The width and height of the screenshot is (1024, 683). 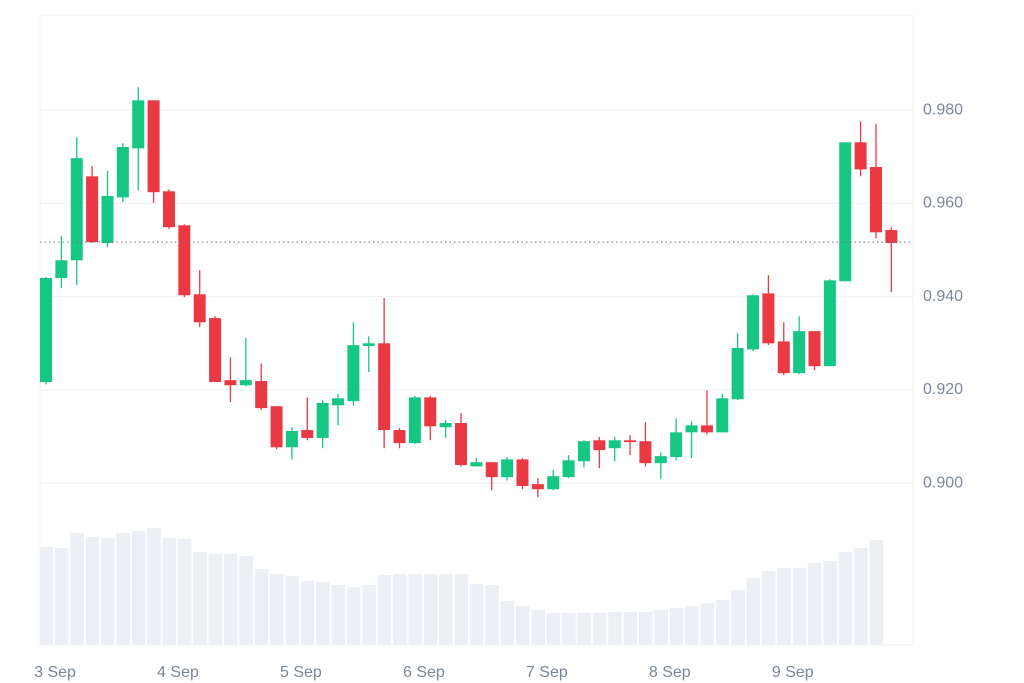 What do you see at coordinates (943, 109) in the screenshot?
I see `y-tick-label: 0.980` at bounding box center [943, 109].